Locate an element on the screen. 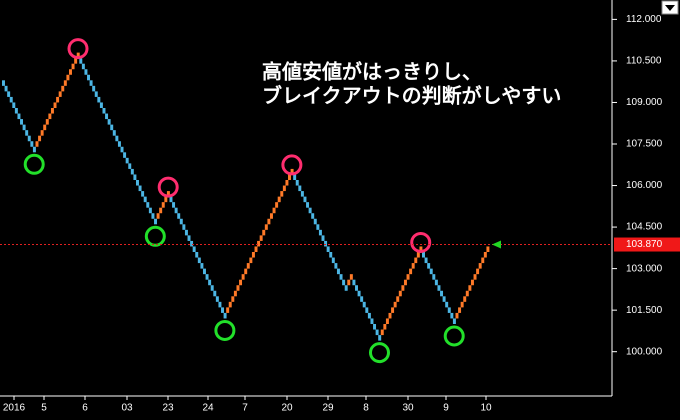 The image size is (680, 420). x-tick-label: 10 is located at coordinates (486, 408).